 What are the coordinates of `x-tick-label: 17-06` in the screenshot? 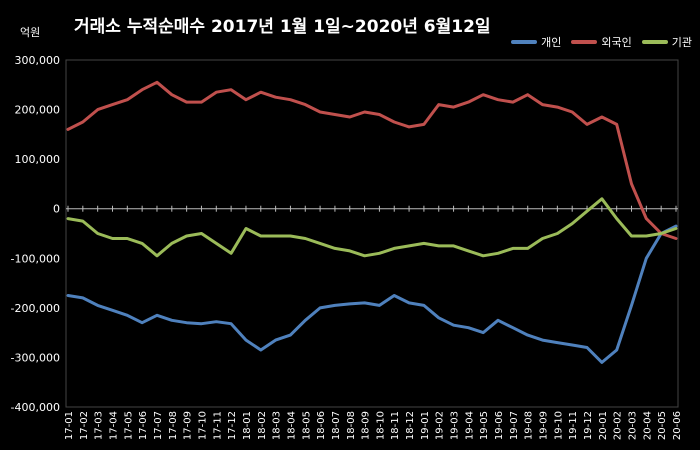 It's located at (143, 425).